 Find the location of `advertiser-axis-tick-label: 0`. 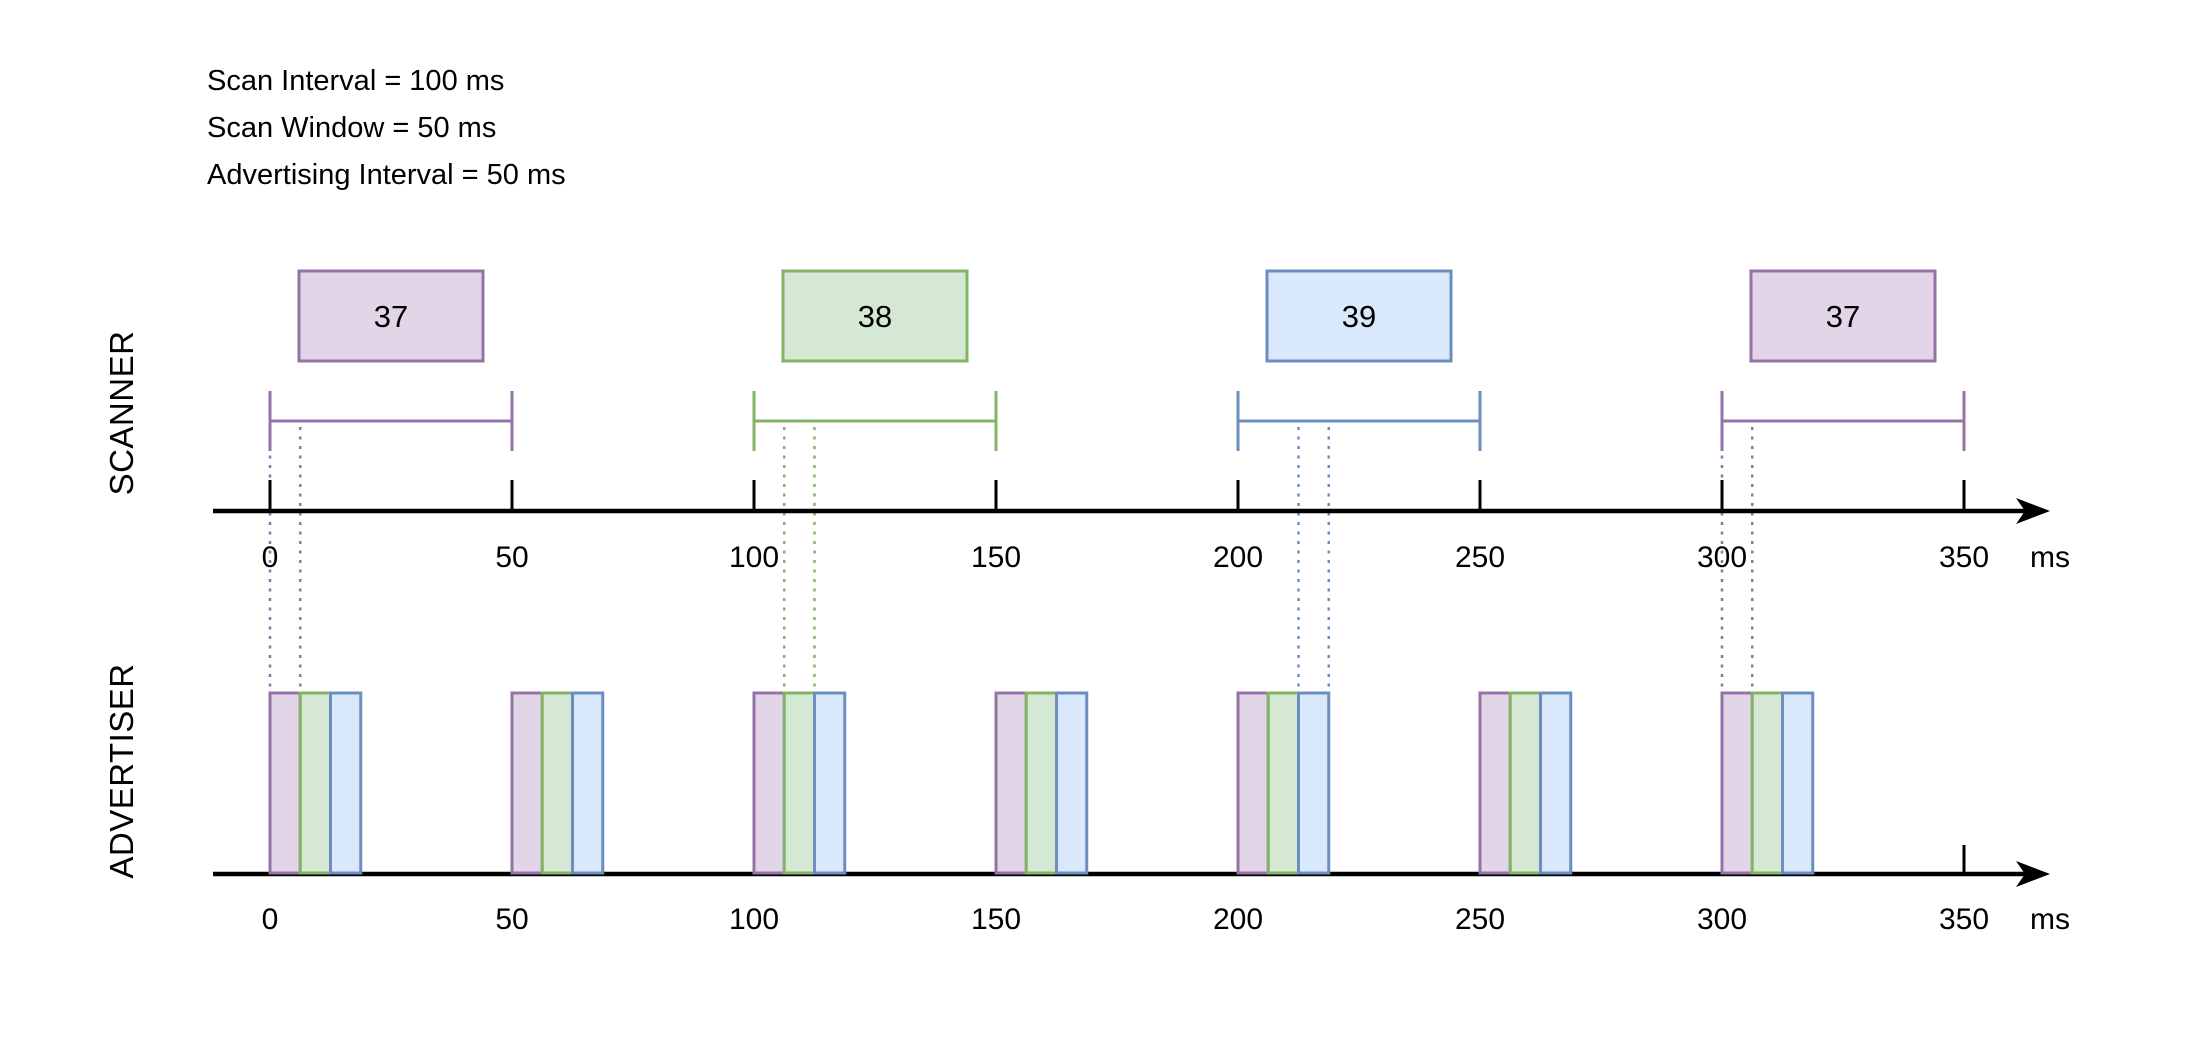

advertiser-axis-tick-label: 0 is located at coordinates (270, 919).